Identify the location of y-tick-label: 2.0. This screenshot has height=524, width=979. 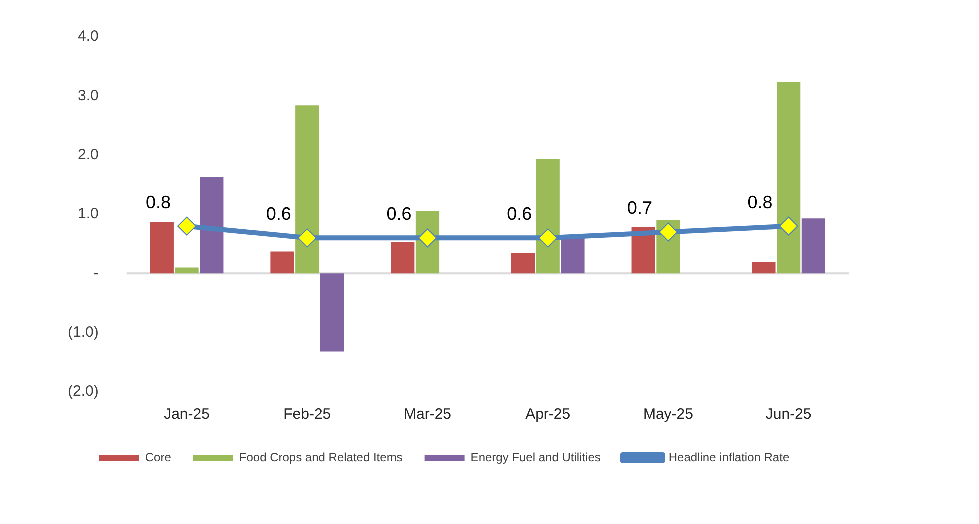
(88, 155).